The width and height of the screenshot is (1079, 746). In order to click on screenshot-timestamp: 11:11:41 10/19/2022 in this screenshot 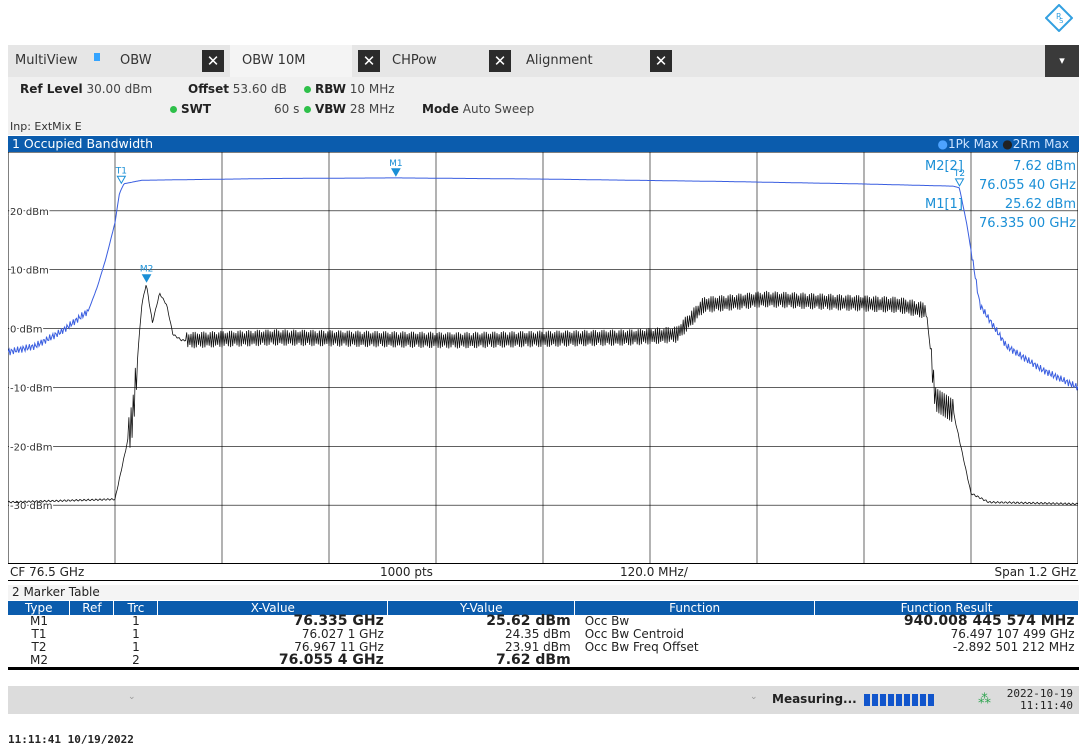, I will do `click(71, 739)`.